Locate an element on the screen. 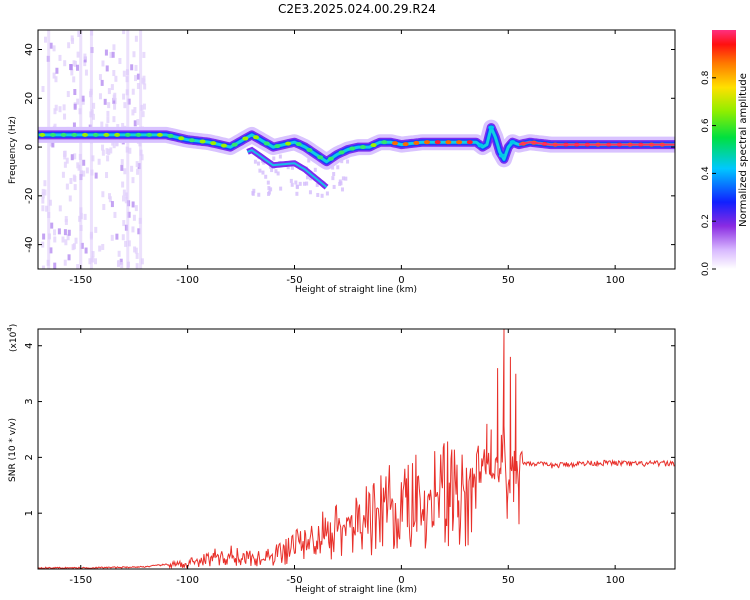 Image resolution: width=750 pixels, height=600 pixels. figure-title: C2E3.2025.024.00.29.R24 is located at coordinates (357, 9).